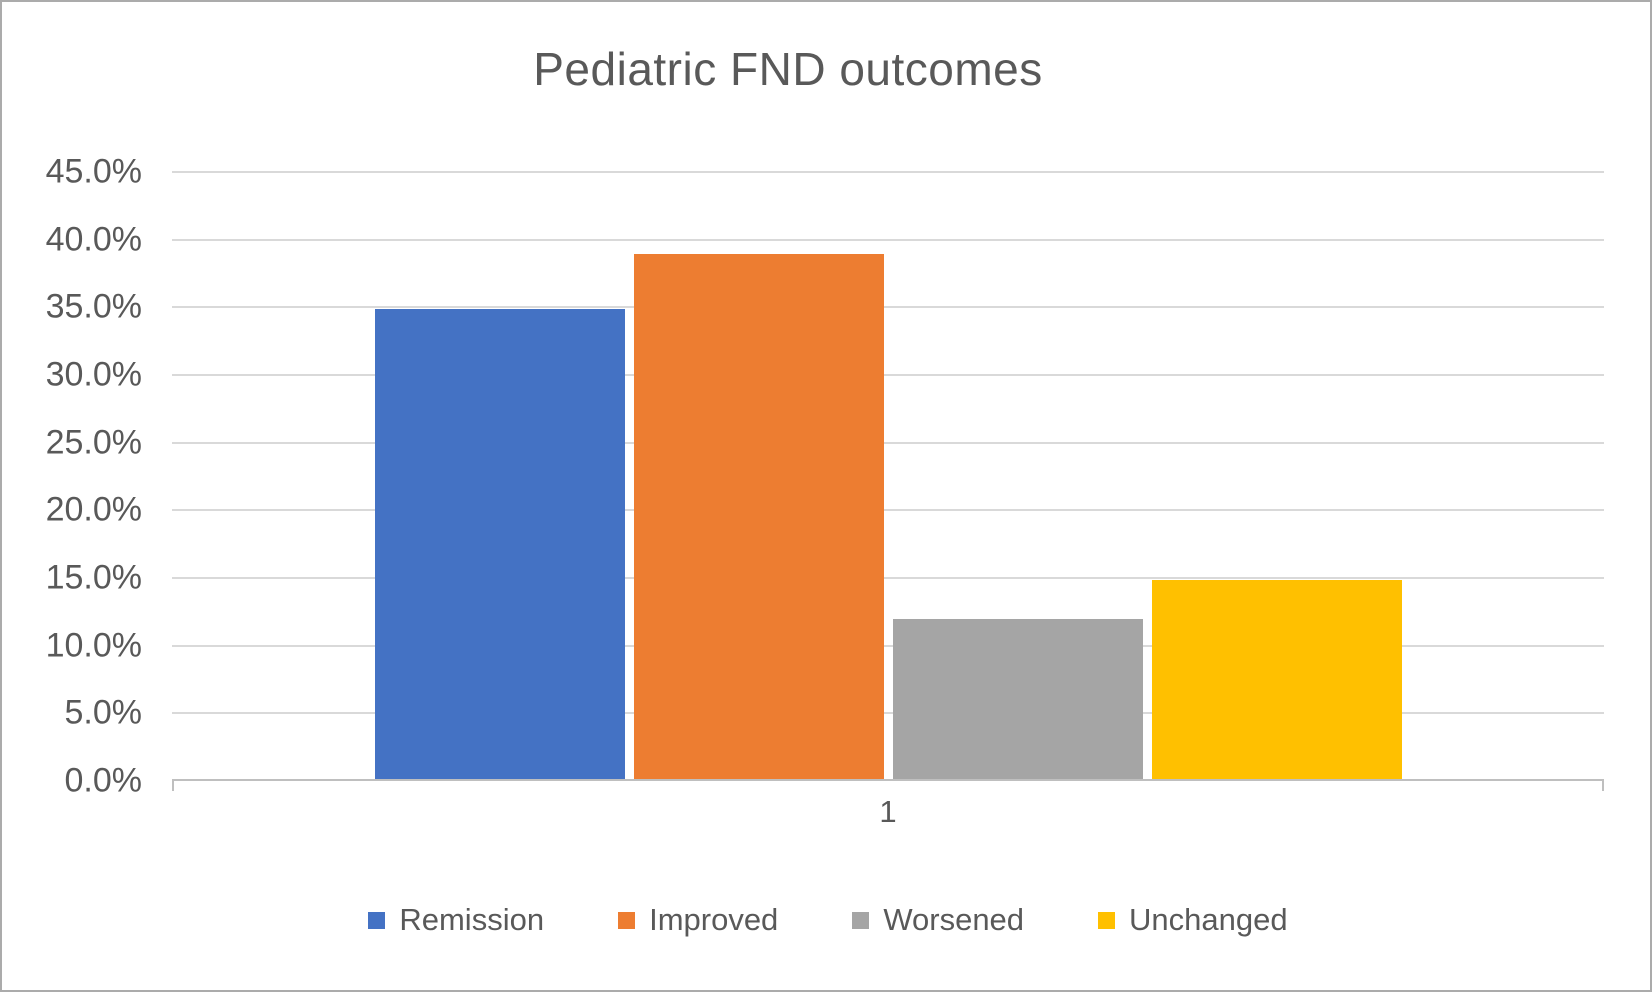 This screenshot has height=992, width=1652. I want to click on y-tick-label-45-0pct: 45.0%, so click(93, 171).